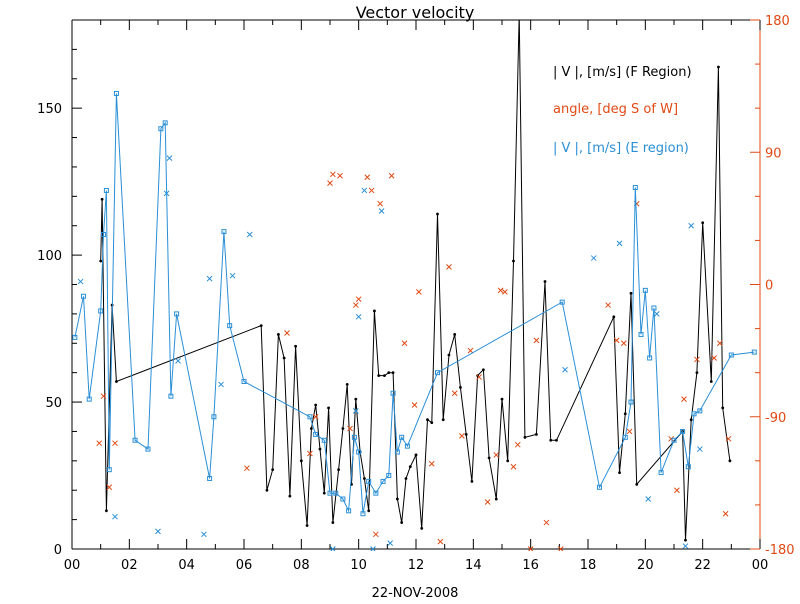  Describe the element at coordinates (301, 565) in the screenshot. I see `x-tick-label: 08` at that location.